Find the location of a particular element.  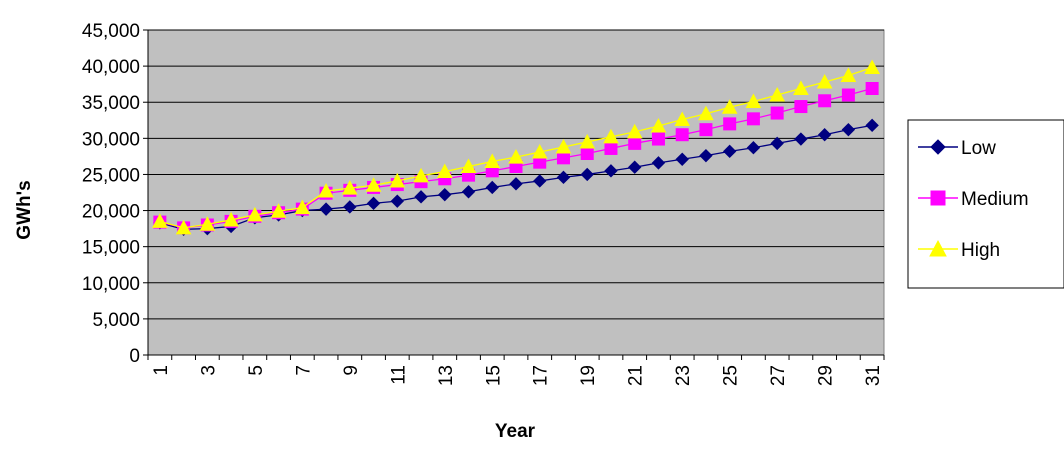

y-tick-label: 25,000 is located at coordinates (111, 175).